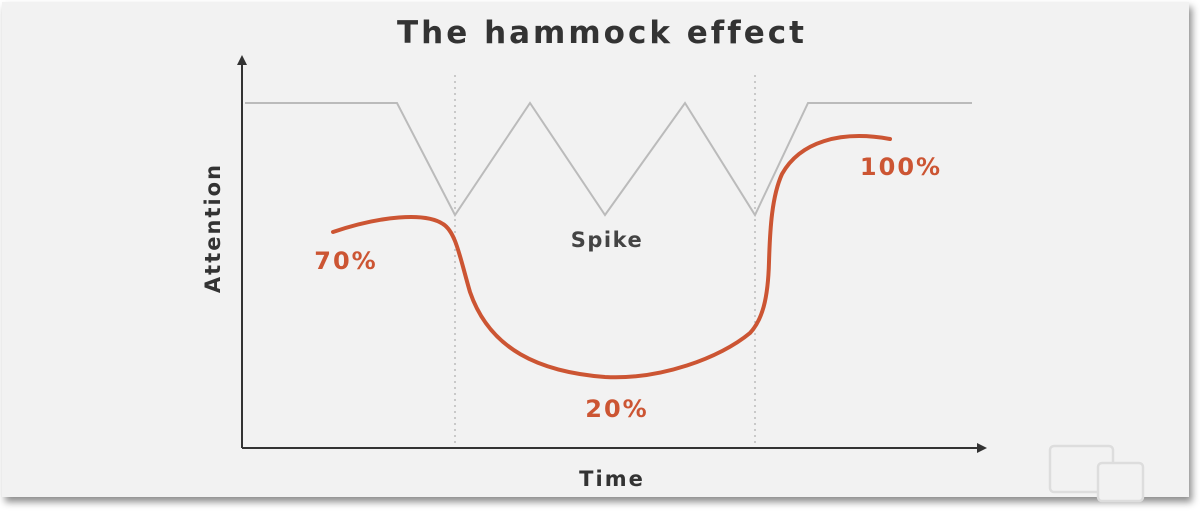 This screenshot has height=517, width=1200. What do you see at coordinates (607, 240) in the screenshot?
I see `spike-label: Spike` at bounding box center [607, 240].